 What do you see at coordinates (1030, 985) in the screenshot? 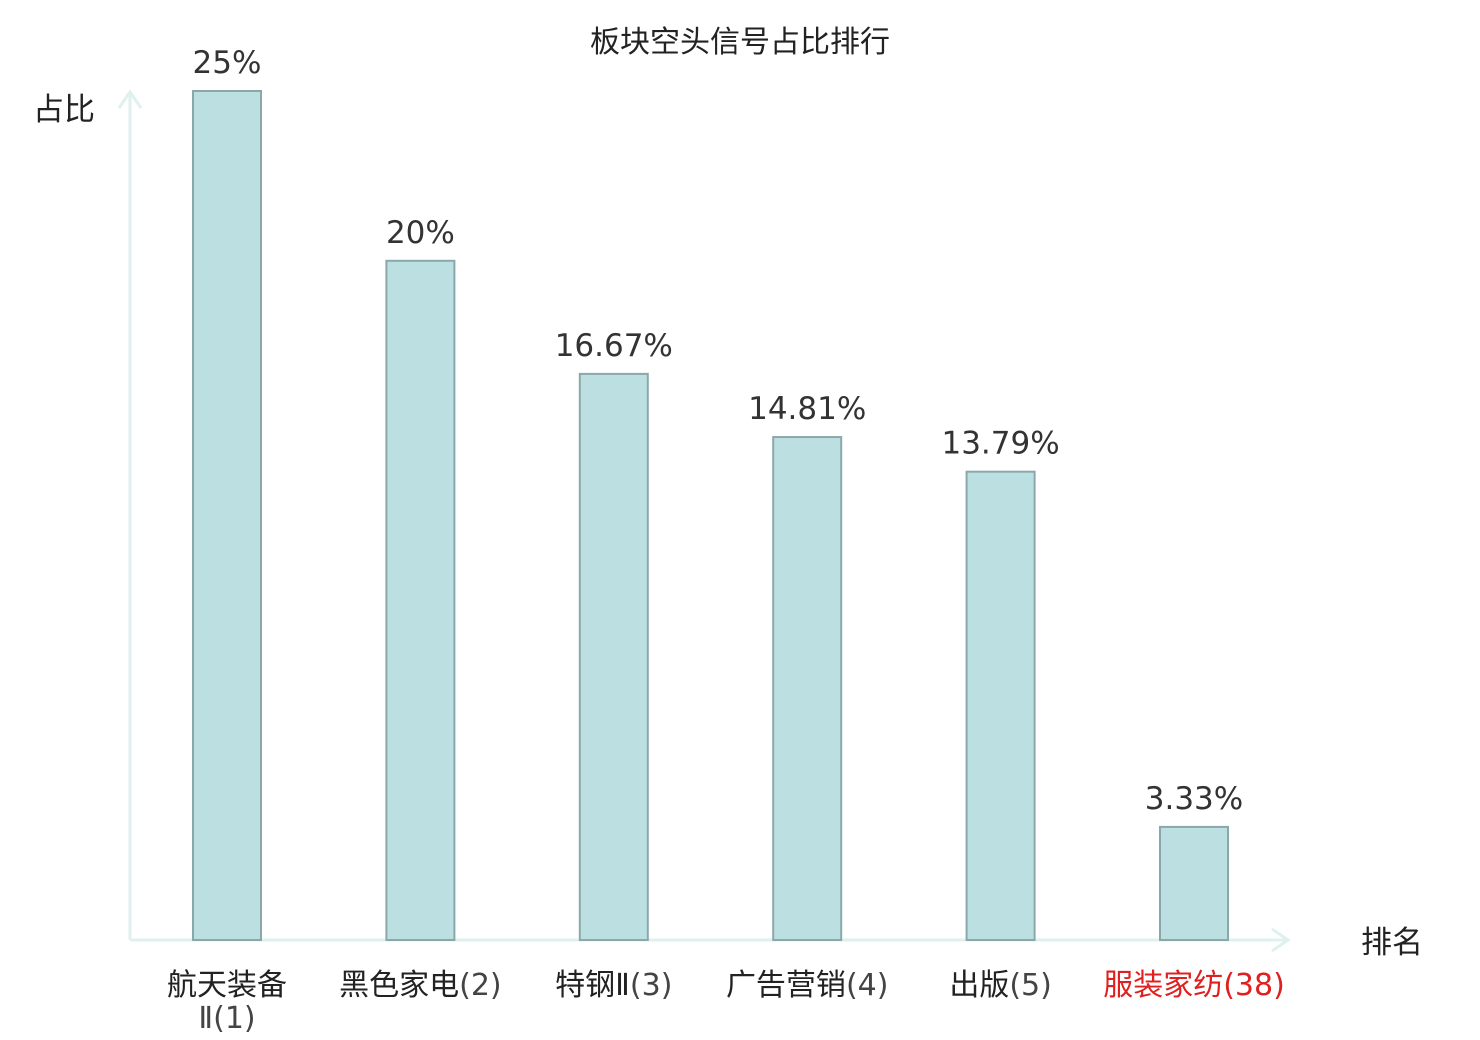
I see `category-rank: (5)` at bounding box center [1030, 985].